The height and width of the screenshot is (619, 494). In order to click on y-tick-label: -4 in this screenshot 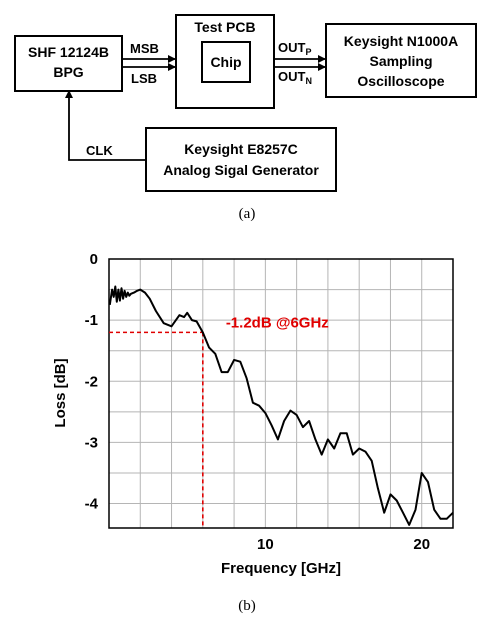, I will do `click(92, 504)`.